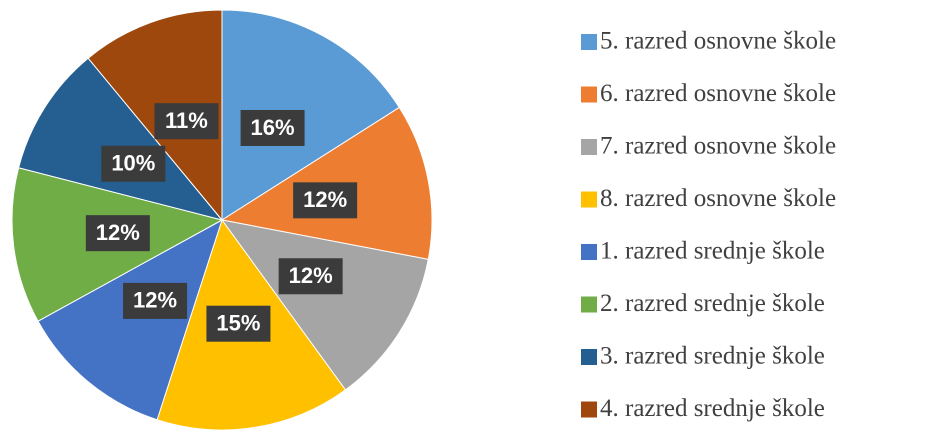 The width and height of the screenshot is (926, 437). I want to click on legend-label: 7. razred osnovne škole, so click(718, 146).